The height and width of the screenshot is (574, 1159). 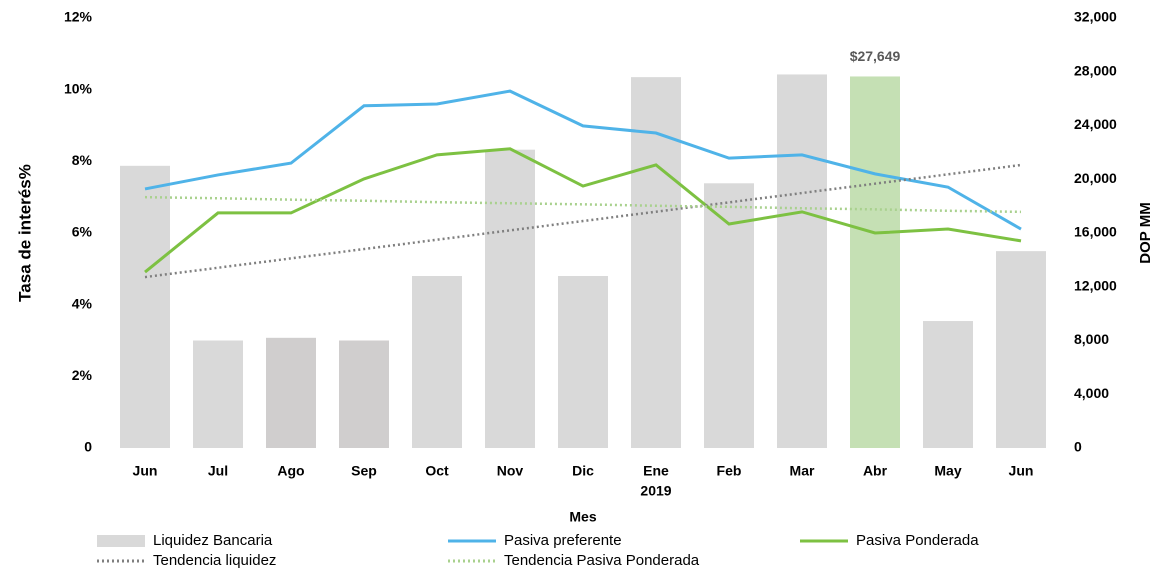 I want to click on y-tick-label: 2%, so click(x=82, y=375).